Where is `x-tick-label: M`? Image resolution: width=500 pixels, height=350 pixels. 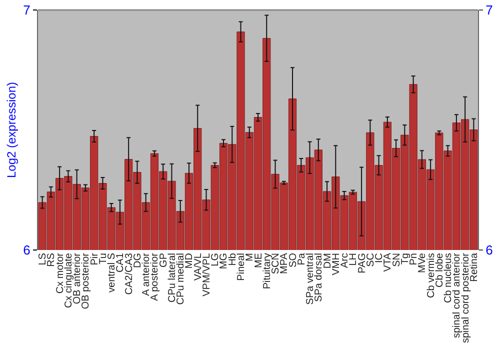 x-tick-label: M is located at coordinates (250, 257).